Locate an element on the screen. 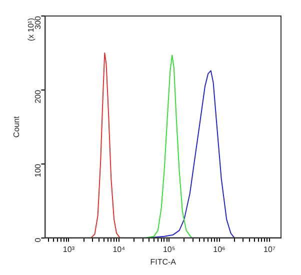  x-tick-label: 10⁴ is located at coordinates (119, 249).